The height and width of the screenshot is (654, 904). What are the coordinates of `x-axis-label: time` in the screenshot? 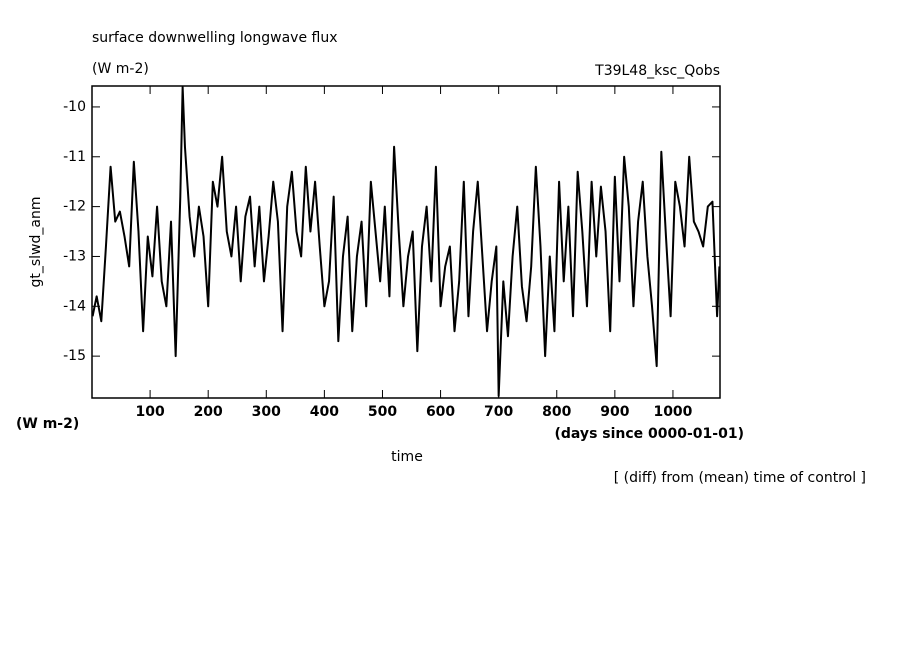 It's located at (407, 457).